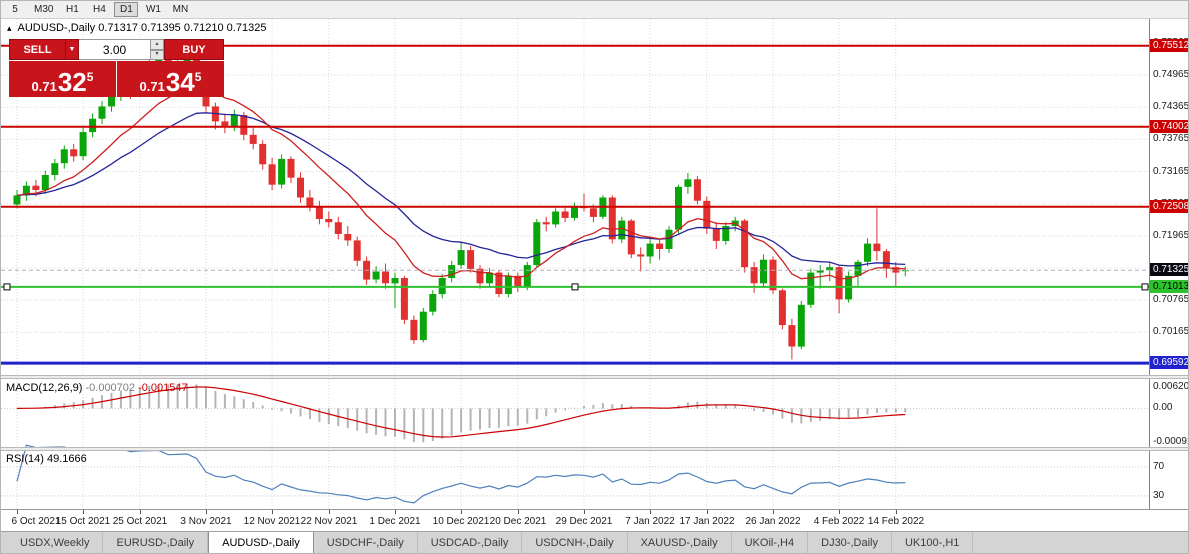  Describe the element at coordinates (194, 49) in the screenshot. I see `buy-button: BUY` at that location.